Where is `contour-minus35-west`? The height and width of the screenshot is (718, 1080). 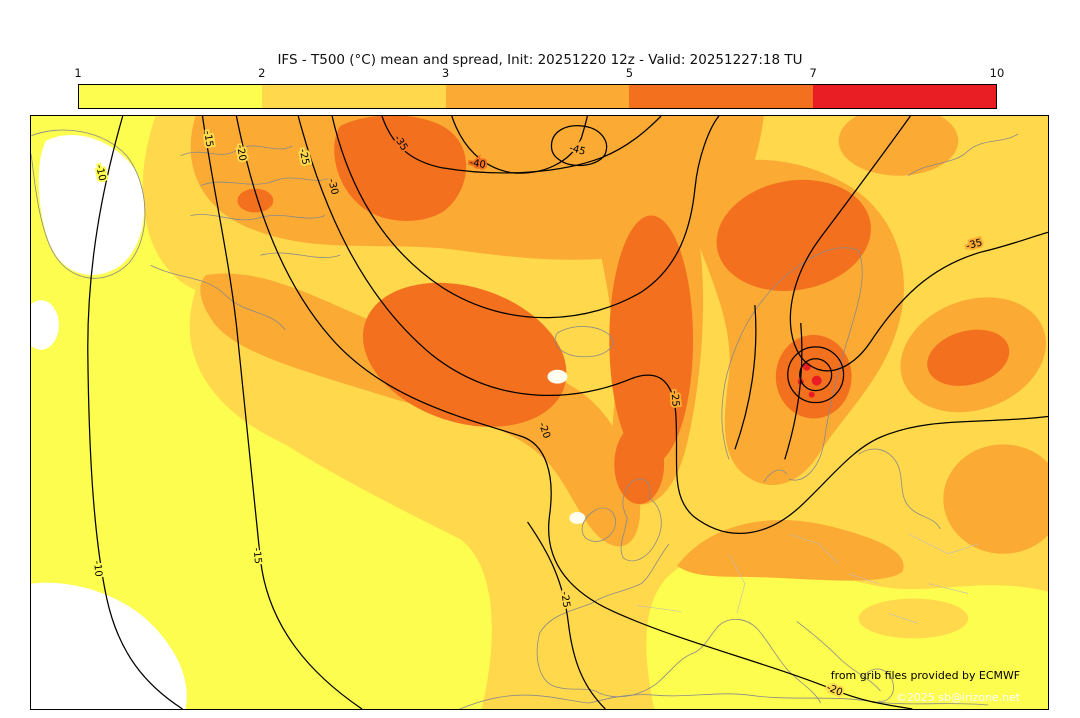
contour-minus35-west is located at coordinates (521, 145).